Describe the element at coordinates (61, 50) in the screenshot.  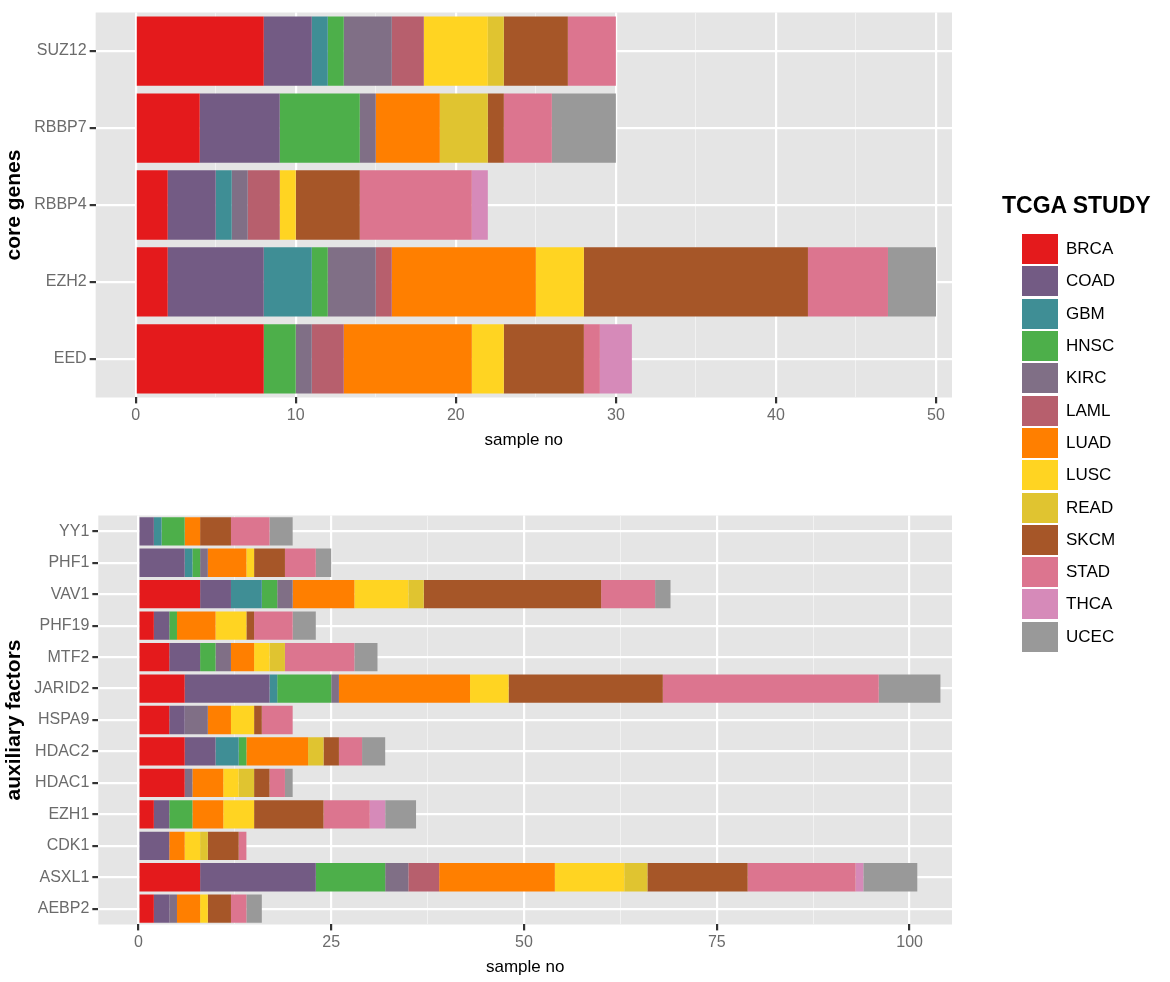
I see `y-tick-label: SUZ12` at that location.